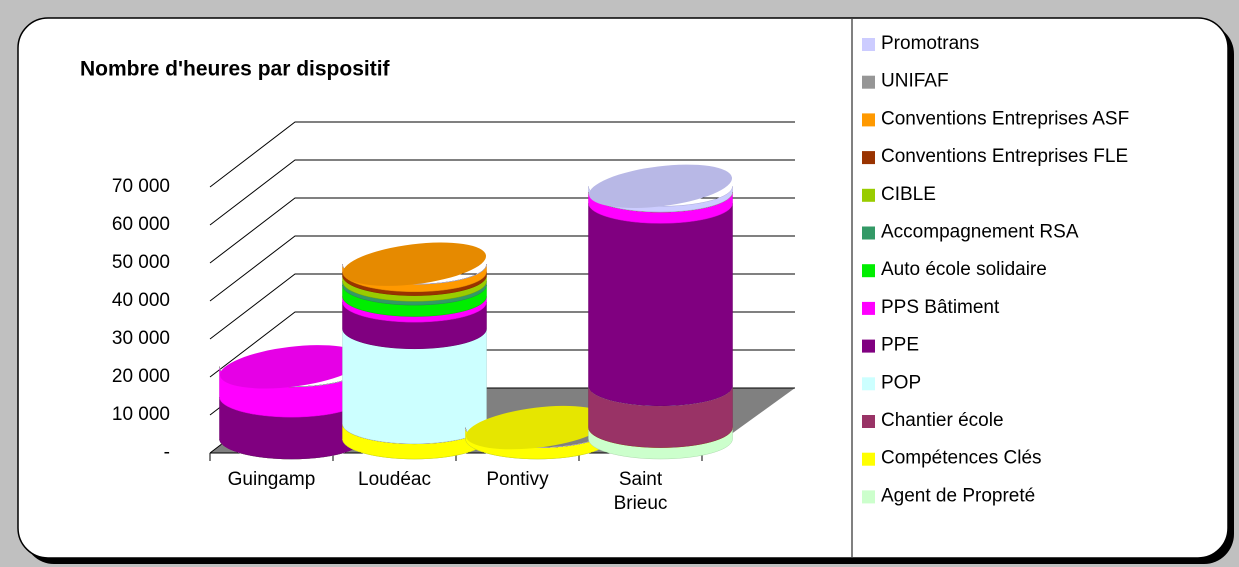 The image size is (1239, 567). Describe the element at coordinates (235, 69) in the screenshot. I see `chart-title: Nombre d'heures par dispositif` at that location.